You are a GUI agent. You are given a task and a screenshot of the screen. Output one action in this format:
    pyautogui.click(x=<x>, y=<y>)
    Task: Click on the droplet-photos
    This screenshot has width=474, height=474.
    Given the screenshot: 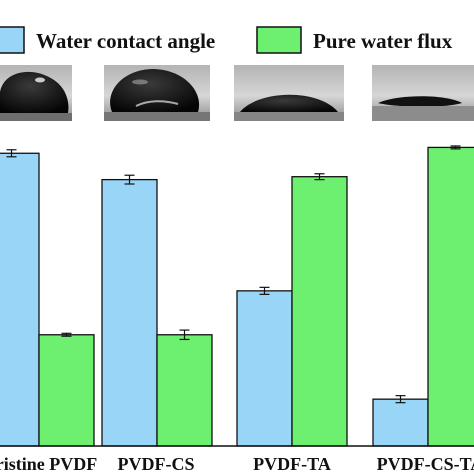 What is the action you would take?
    pyautogui.click(x=237, y=93)
    